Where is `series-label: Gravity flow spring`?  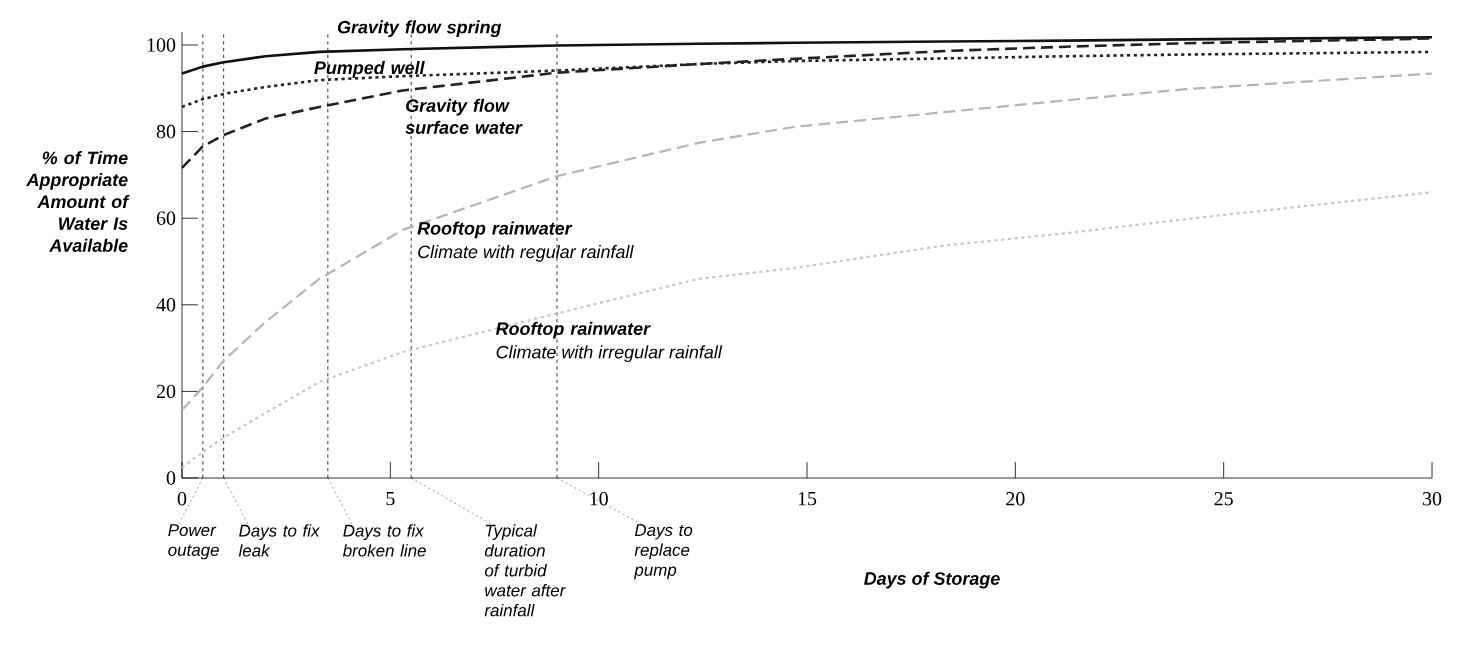 series-label: Gravity flow spring is located at coordinates (419, 29).